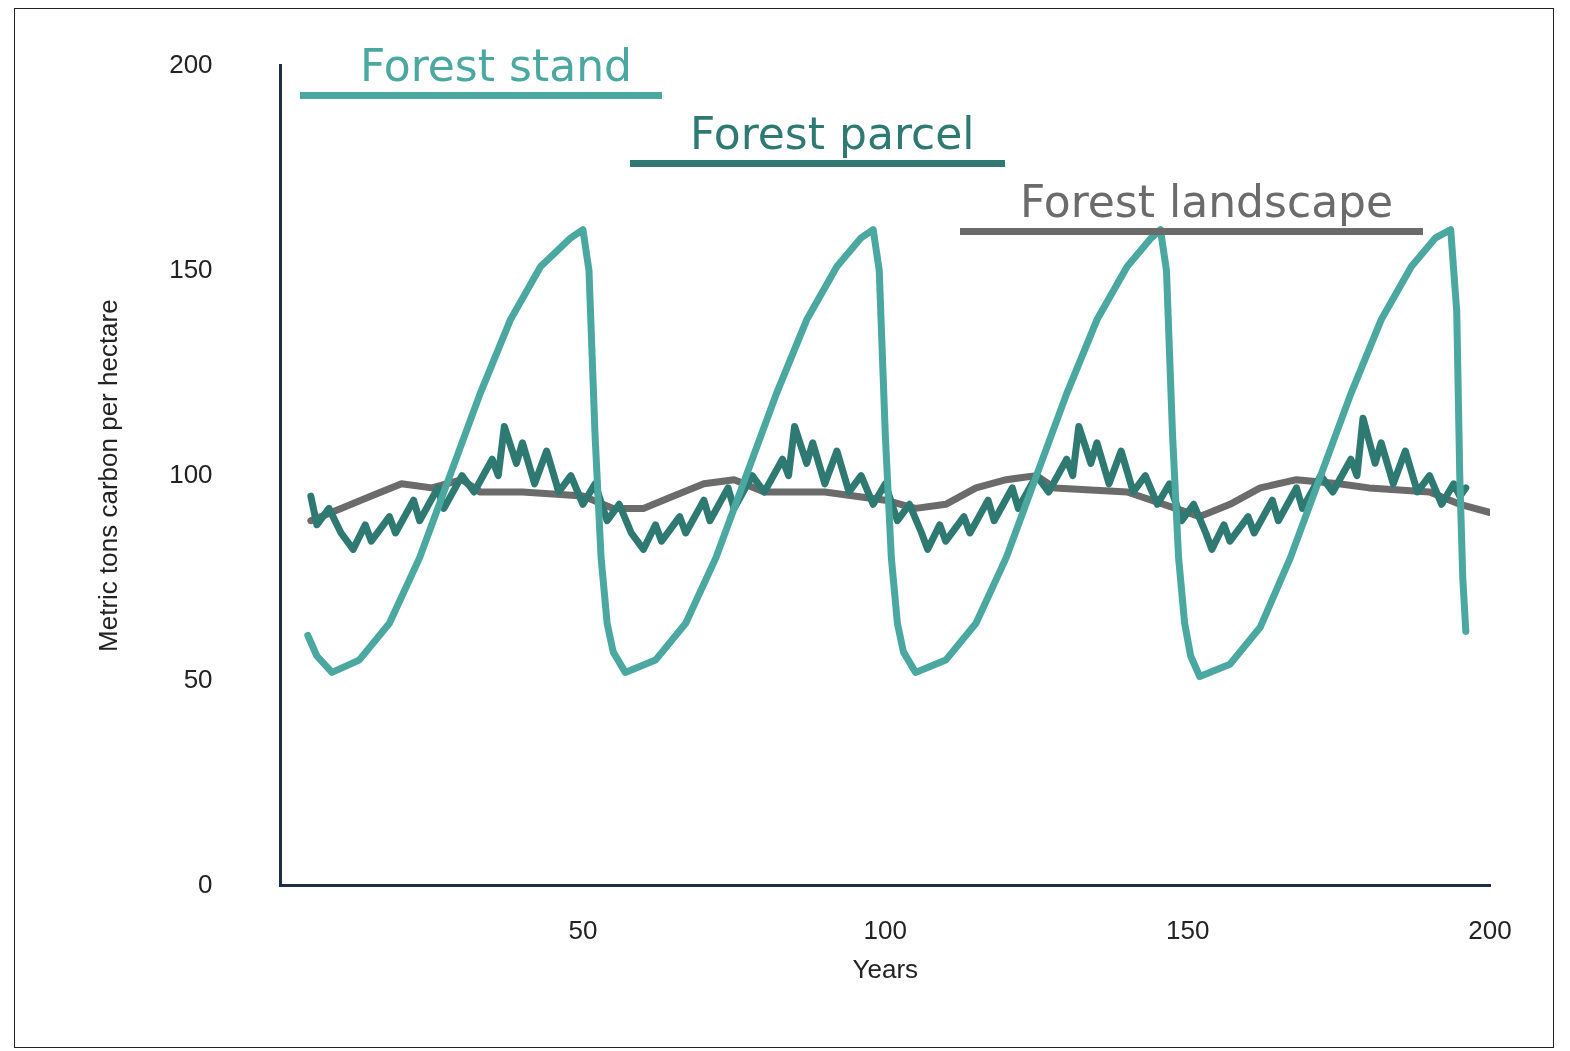  What do you see at coordinates (496, 66) in the screenshot?
I see `text: Forest stand` at bounding box center [496, 66].